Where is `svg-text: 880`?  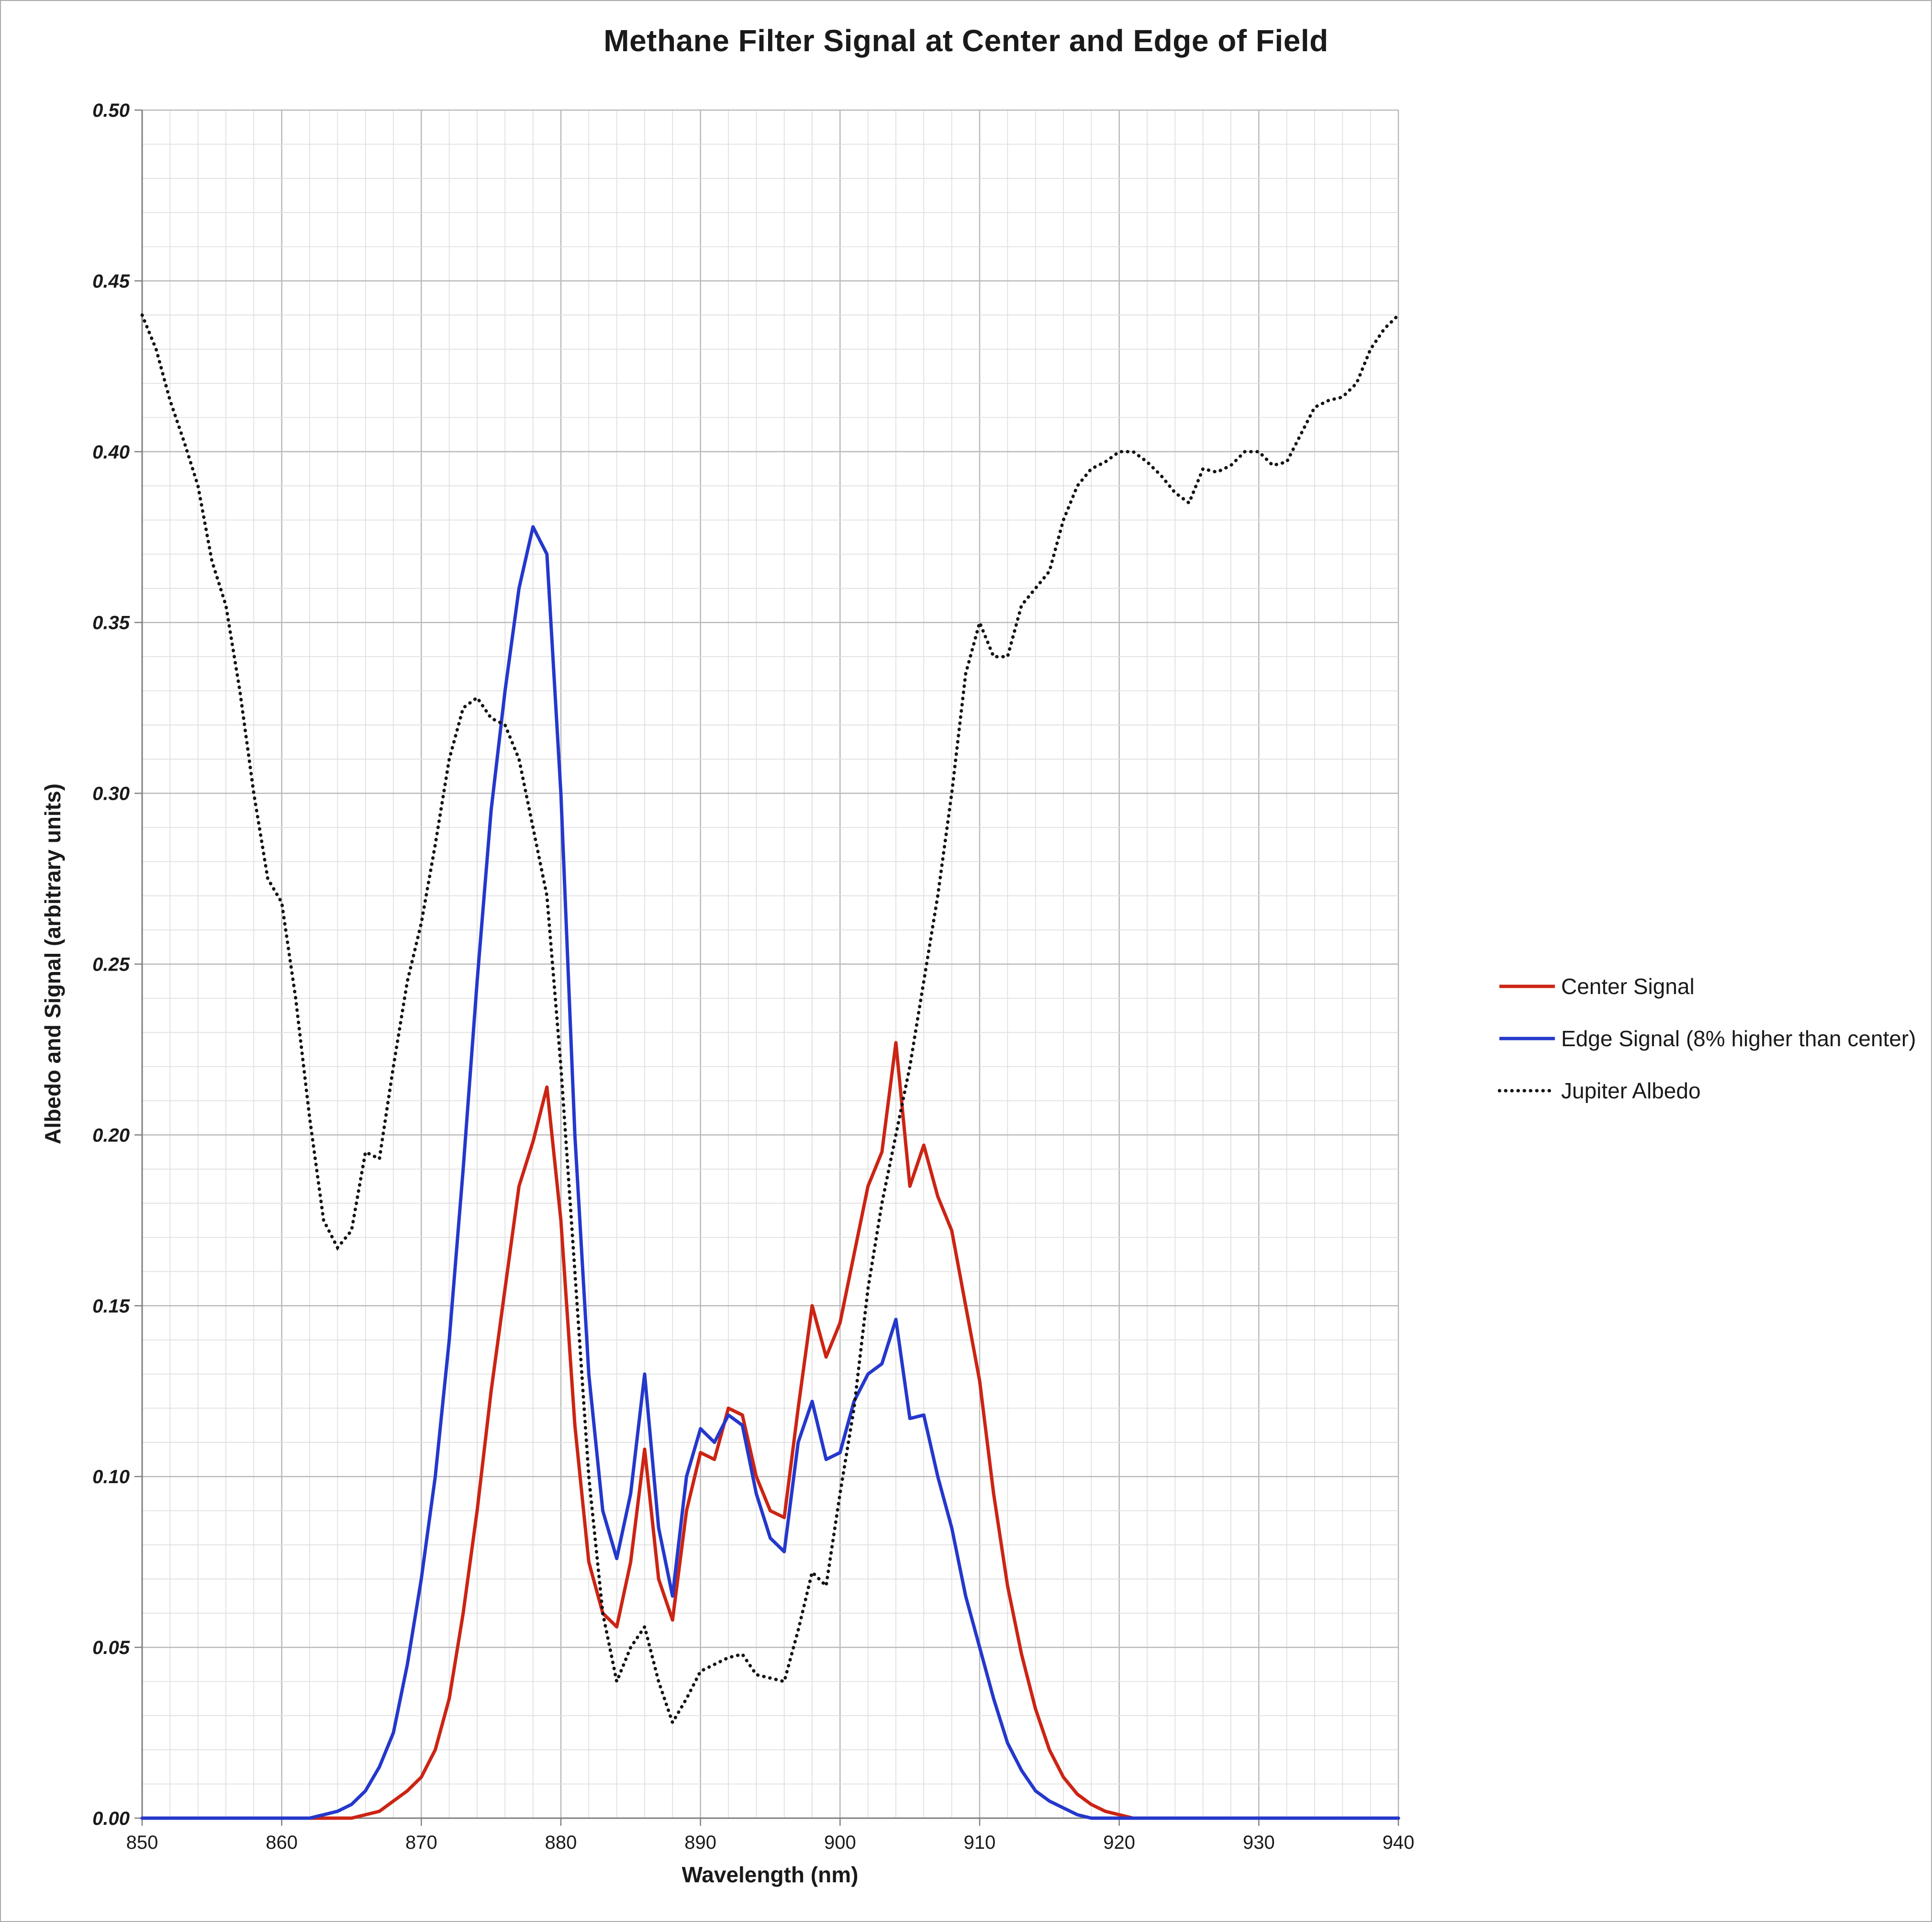
svg-text: 880 is located at coordinates (561, 1843).